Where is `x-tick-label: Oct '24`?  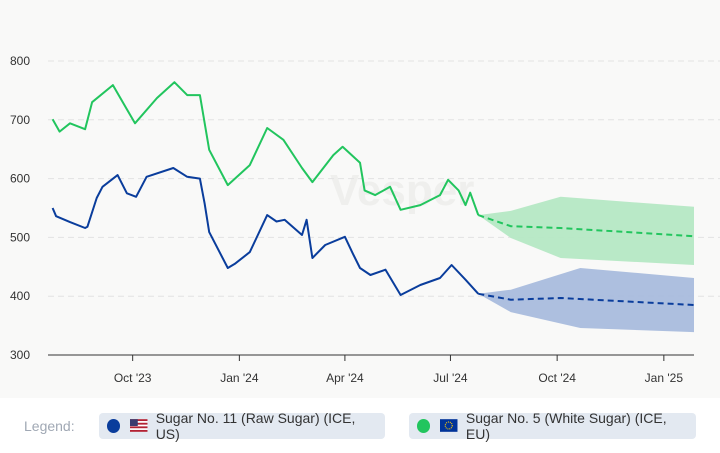
x-tick-label: Oct '24 is located at coordinates (557, 378).